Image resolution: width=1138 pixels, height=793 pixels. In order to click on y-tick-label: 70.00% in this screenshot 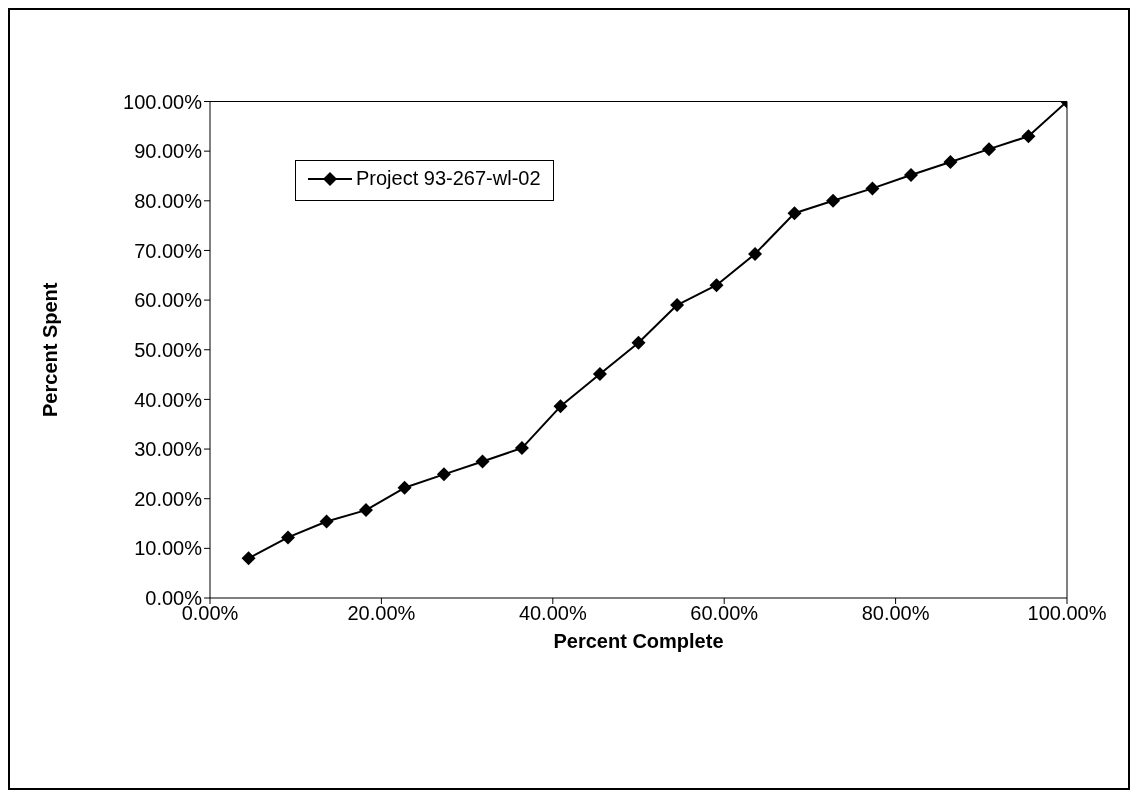, I will do `click(168, 250)`.